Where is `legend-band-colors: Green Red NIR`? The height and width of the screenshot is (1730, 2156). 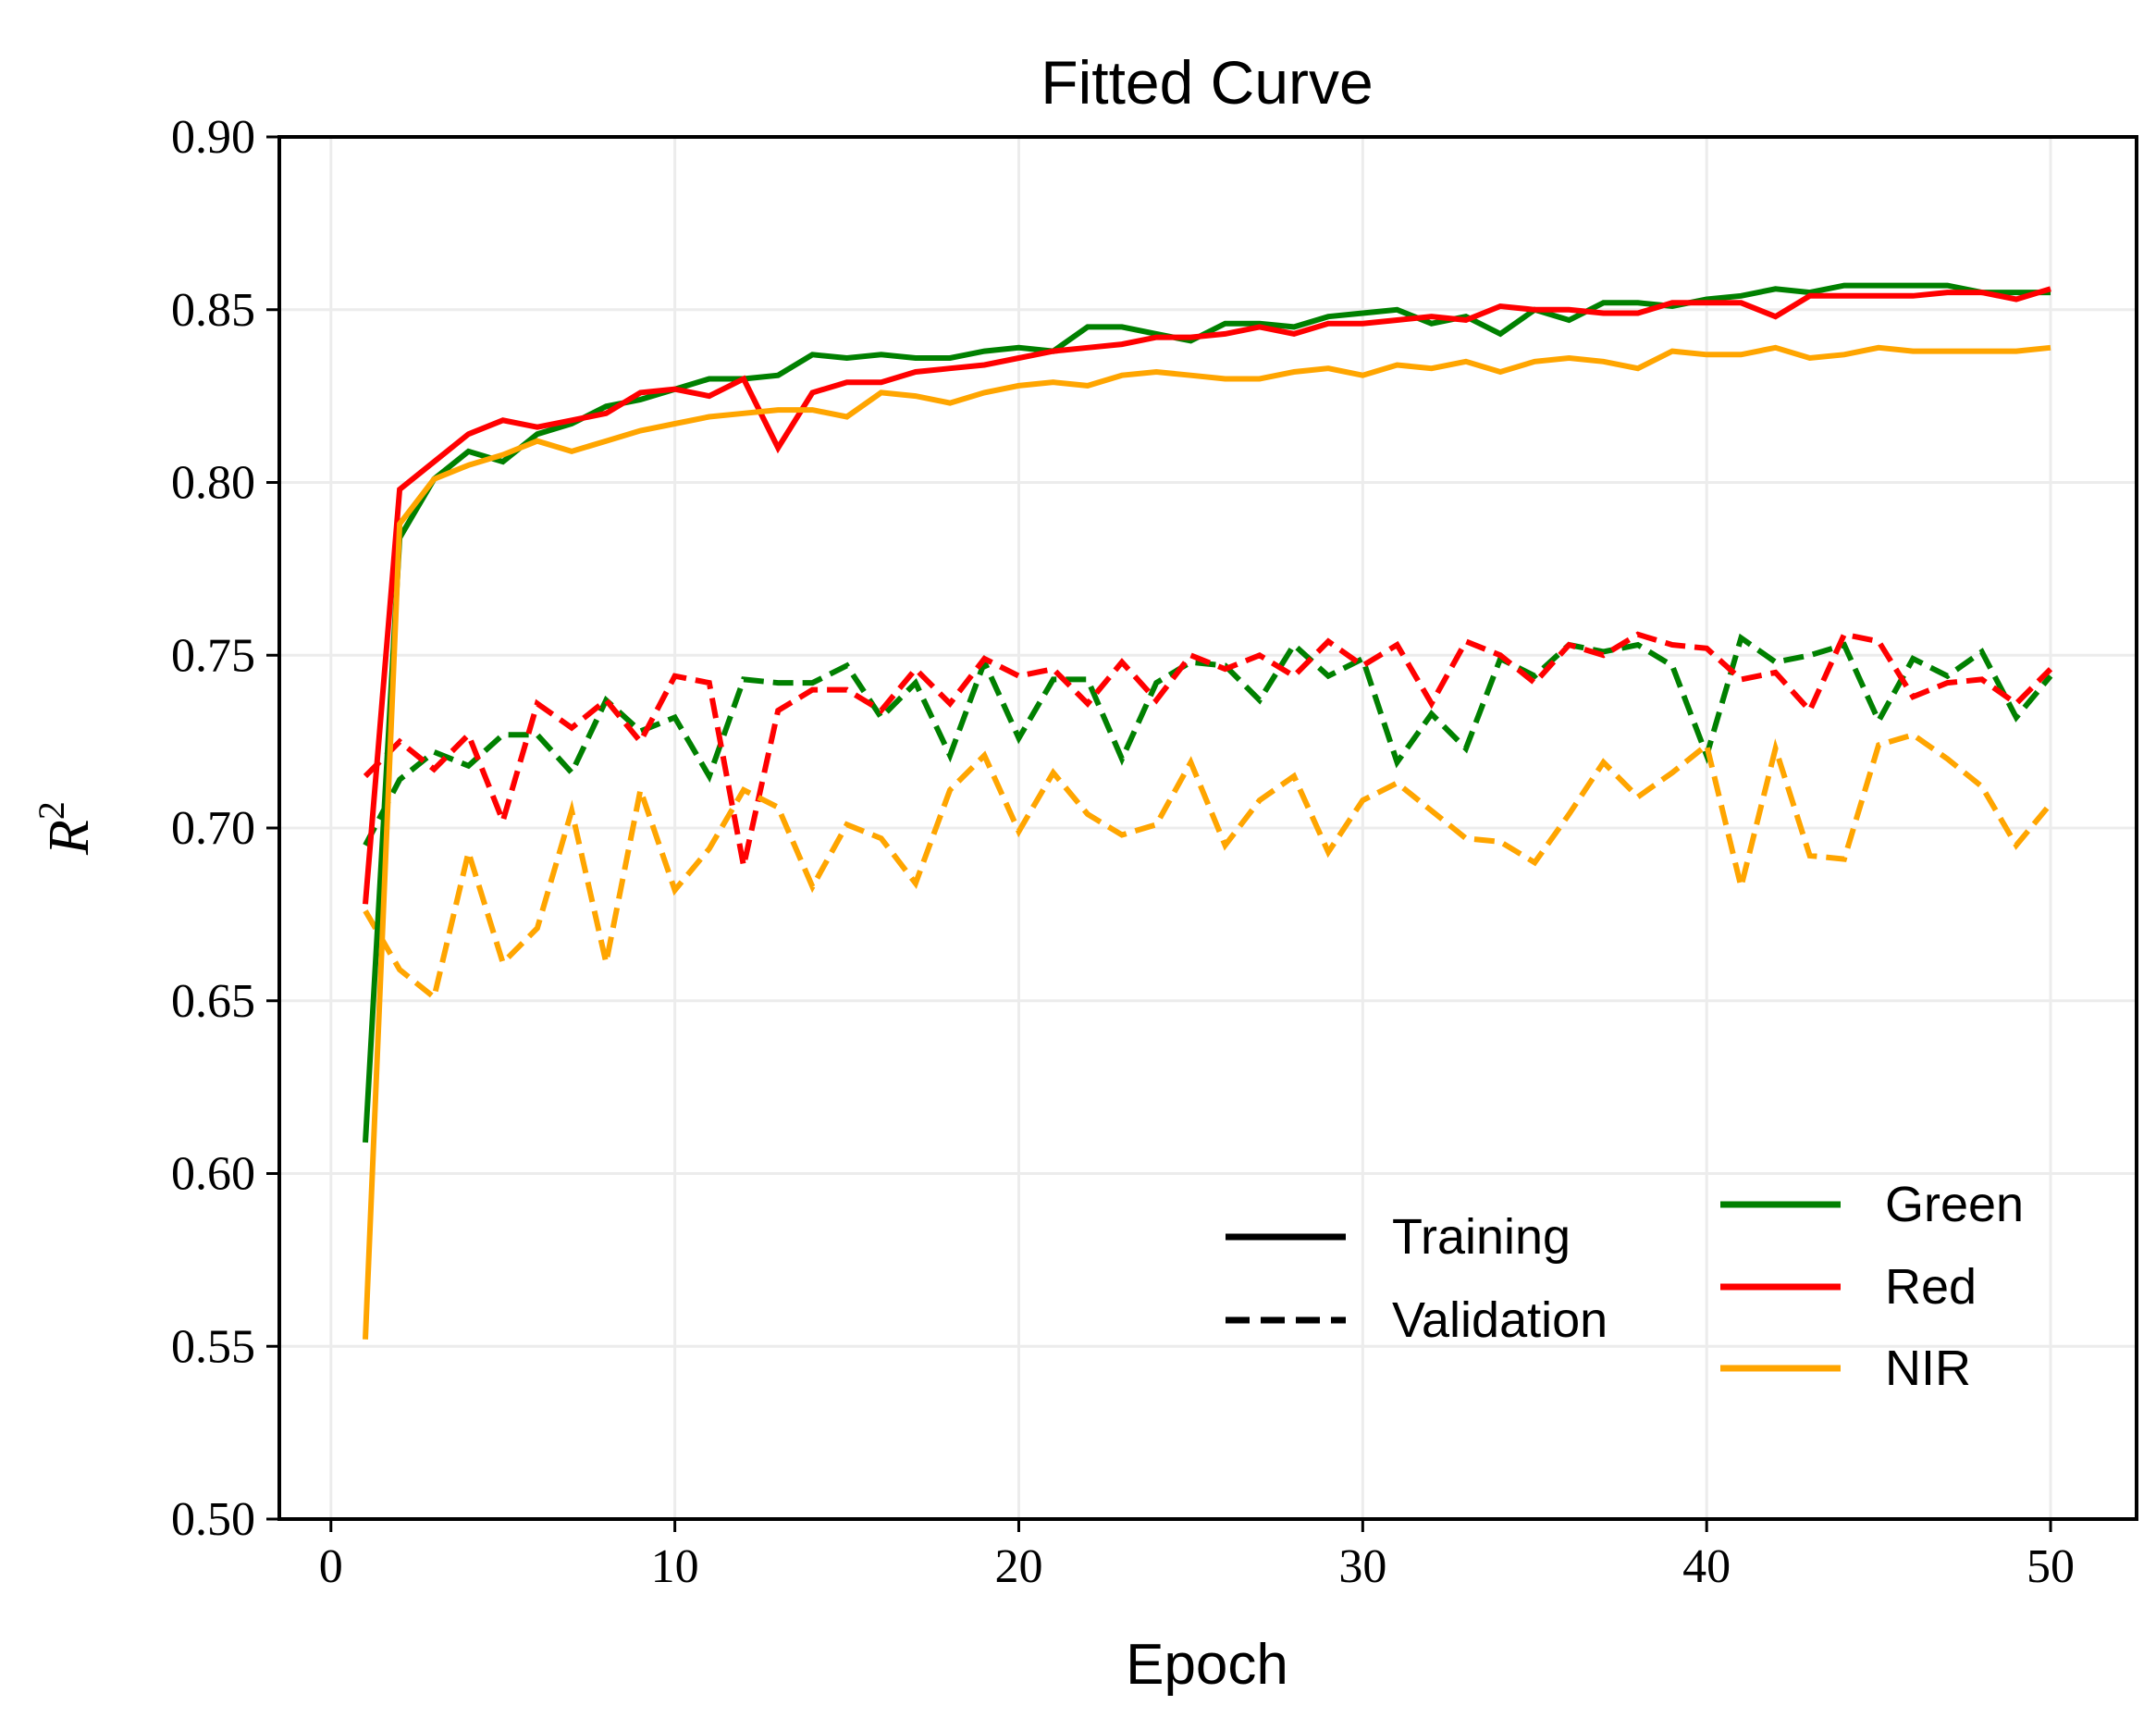
legend-band-colors: Green Red NIR is located at coordinates (1872, 1287).